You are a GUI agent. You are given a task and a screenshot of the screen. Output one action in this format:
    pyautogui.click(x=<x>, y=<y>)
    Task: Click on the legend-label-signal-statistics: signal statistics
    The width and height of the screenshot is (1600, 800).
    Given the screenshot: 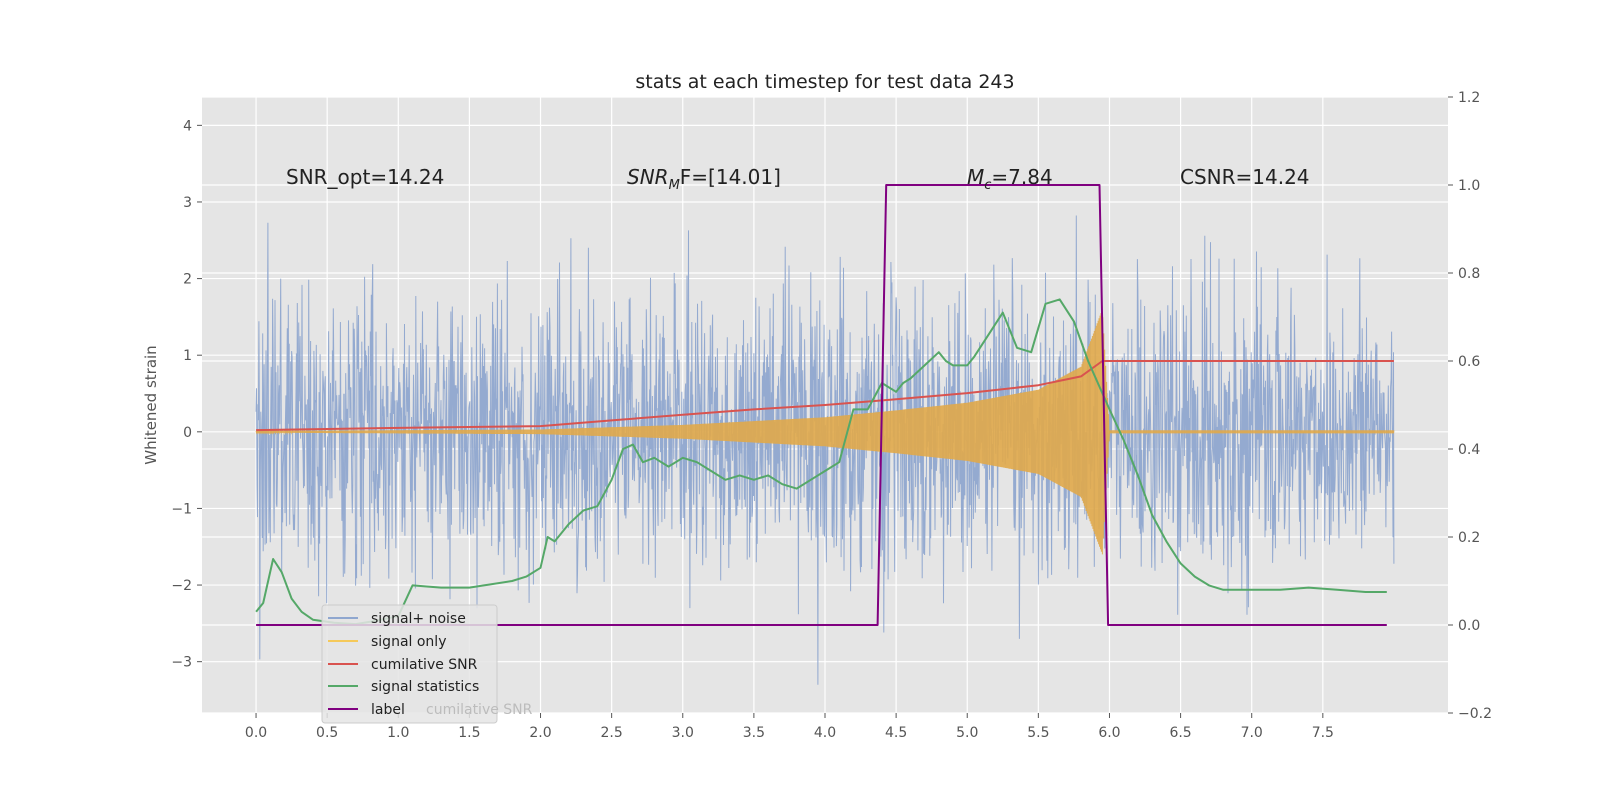 What is the action you would take?
    pyautogui.click(x=425, y=687)
    